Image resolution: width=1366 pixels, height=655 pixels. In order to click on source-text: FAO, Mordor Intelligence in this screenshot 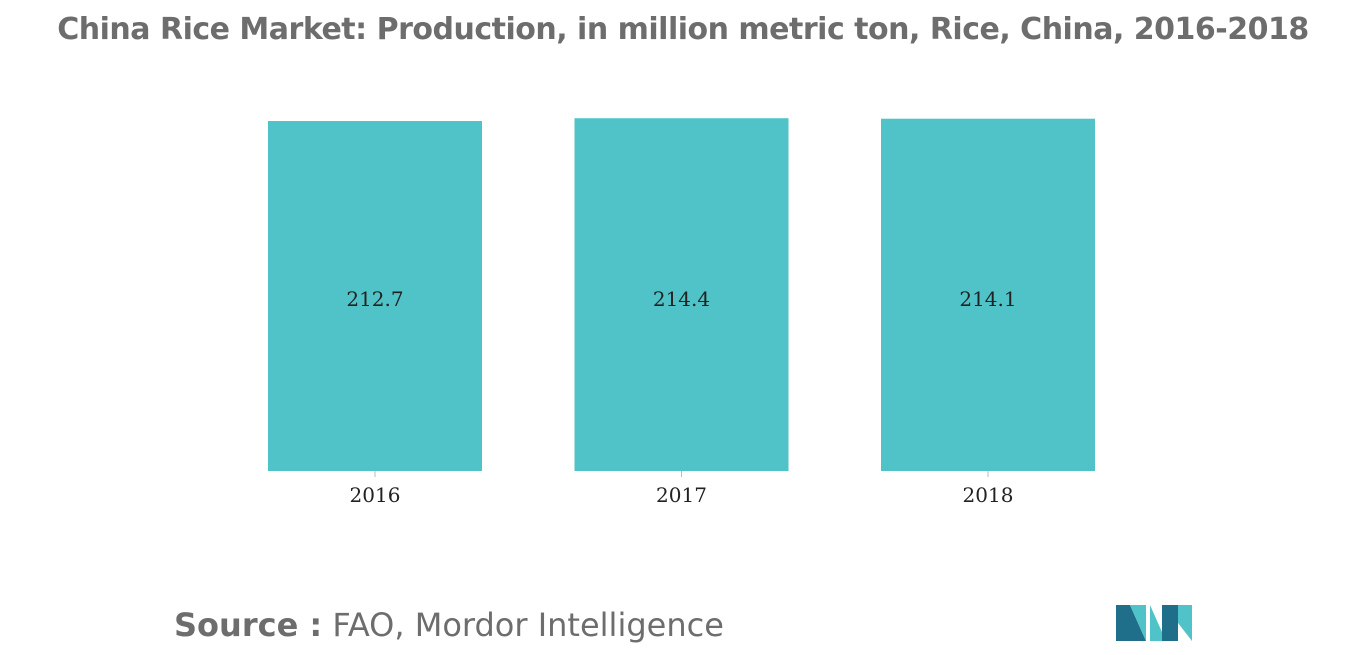, I will do `click(528, 625)`.